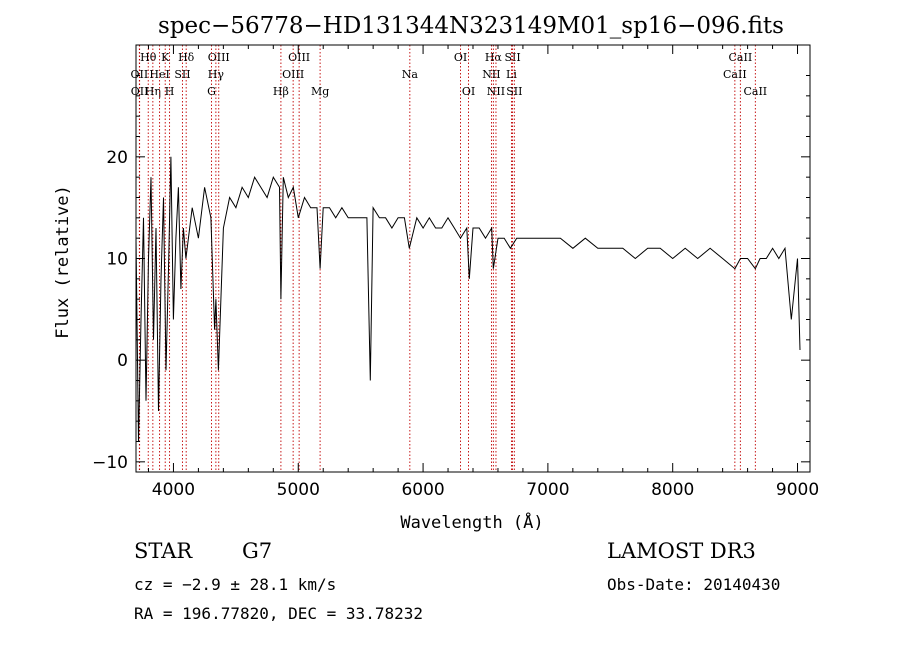  What do you see at coordinates (165, 57) in the screenshot?
I see `line-marker-label: K` at bounding box center [165, 57].